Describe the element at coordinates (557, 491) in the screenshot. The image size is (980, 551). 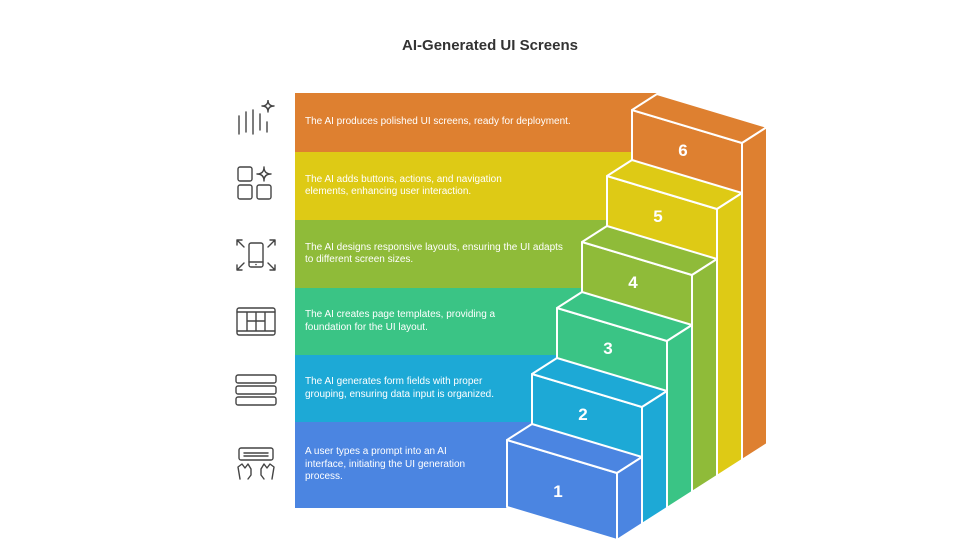
I see `step-number: 1` at that location.